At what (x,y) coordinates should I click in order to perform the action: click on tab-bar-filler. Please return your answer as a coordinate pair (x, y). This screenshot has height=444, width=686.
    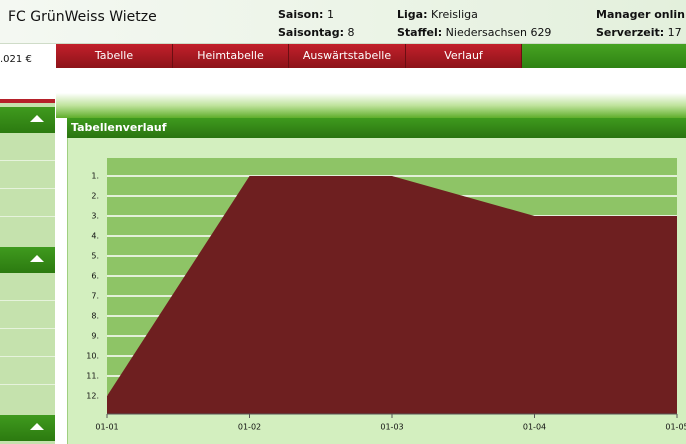
    Looking at the image, I should click on (604, 56).